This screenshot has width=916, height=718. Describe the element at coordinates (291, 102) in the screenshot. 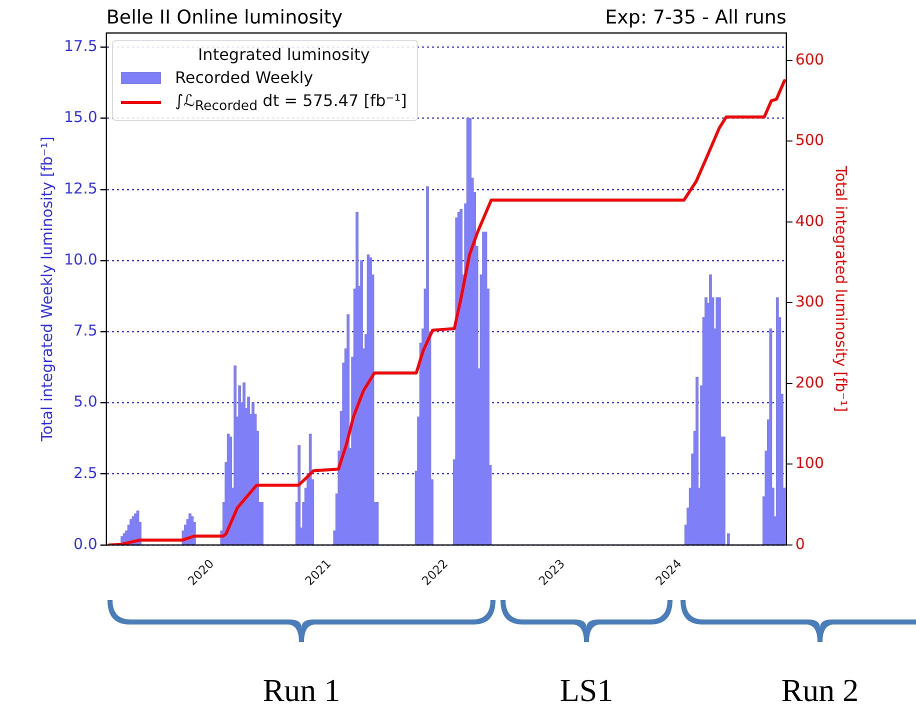

I see `legend-label: ∫ℒ$_{Recorded}$ dt = 575.47 [fb⁻¹]` at that location.